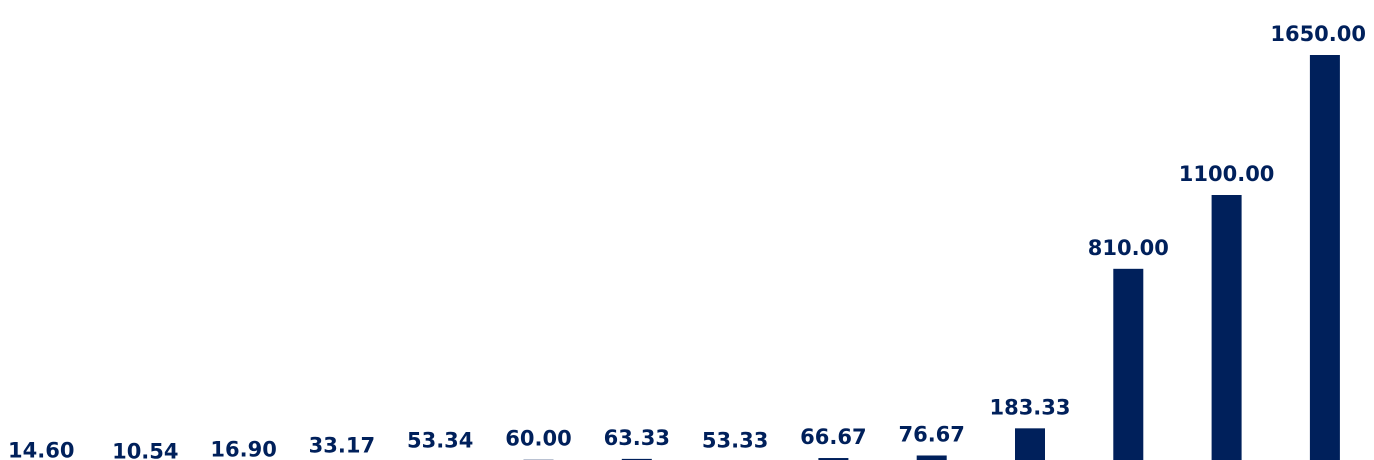 This screenshot has height=460, width=1374. I want to click on data-label-13: 1650.00, so click(1318, 34).